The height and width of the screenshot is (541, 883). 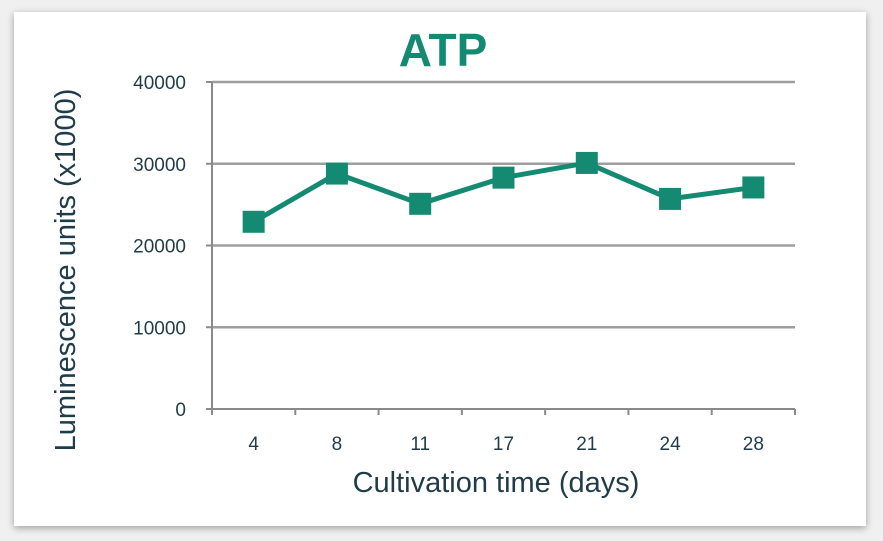 I want to click on x-tick-label: 4, so click(x=253, y=444).